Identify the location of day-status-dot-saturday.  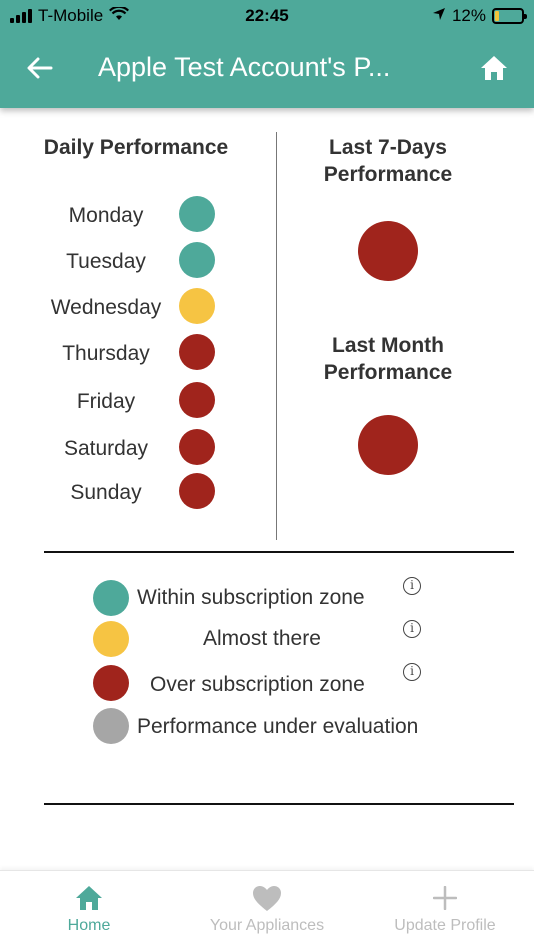
(197, 447).